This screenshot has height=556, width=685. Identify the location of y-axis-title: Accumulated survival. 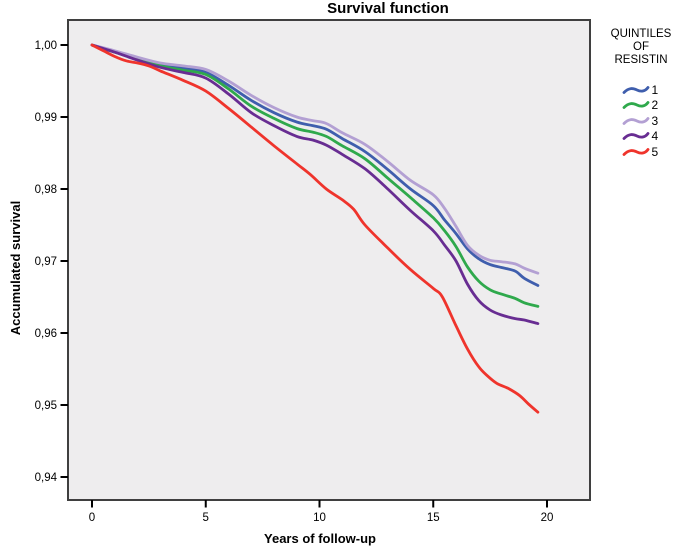
(15, 268).